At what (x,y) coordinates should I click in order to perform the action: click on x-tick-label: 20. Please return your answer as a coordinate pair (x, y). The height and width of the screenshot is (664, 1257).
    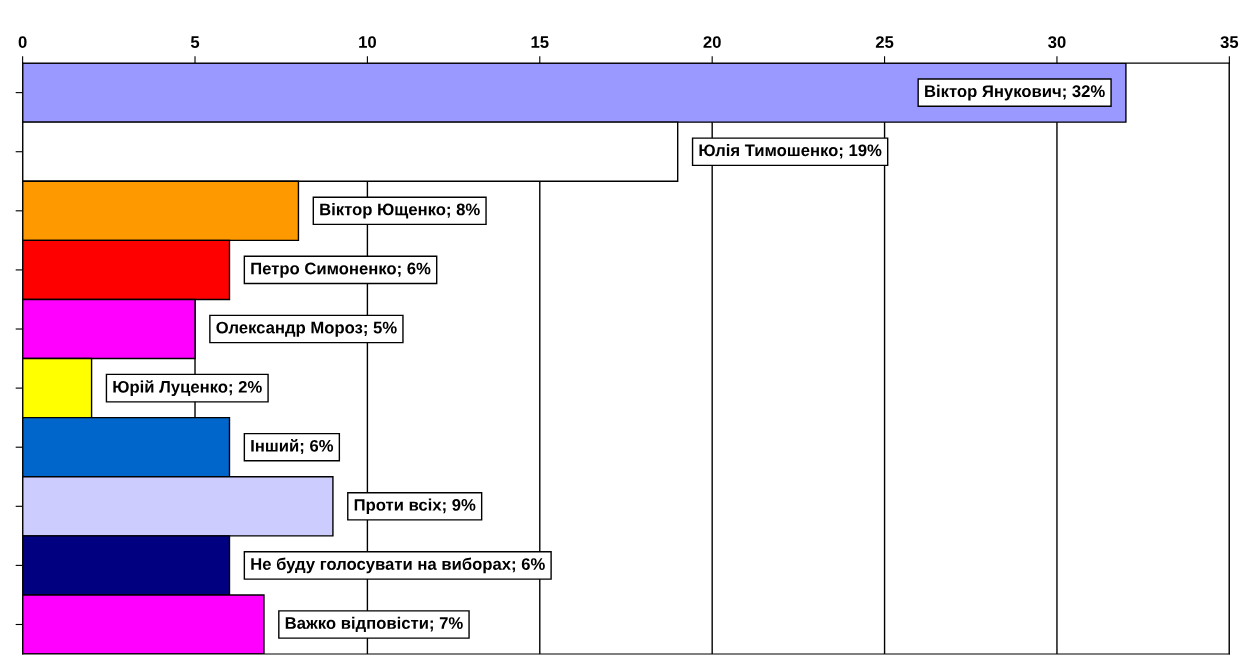
    Looking at the image, I should click on (712, 42).